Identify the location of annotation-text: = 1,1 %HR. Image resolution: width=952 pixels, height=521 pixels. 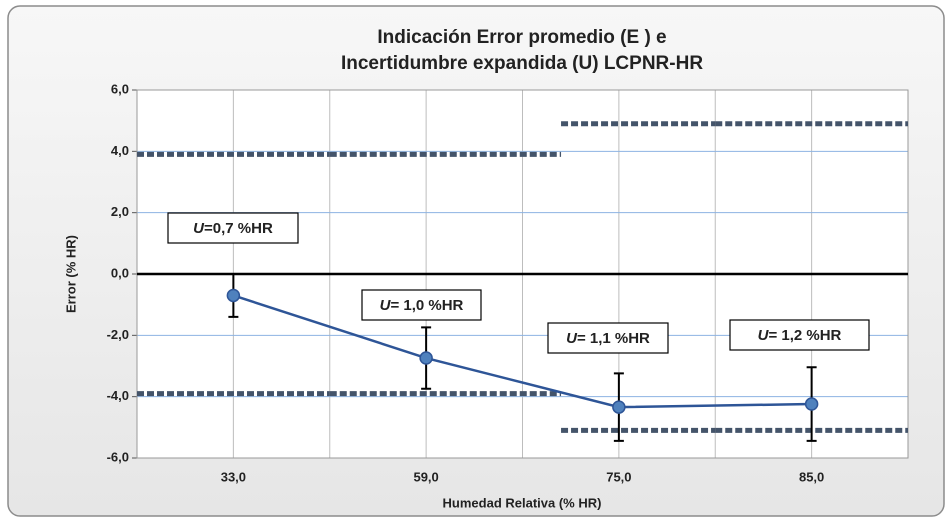
(613, 338).